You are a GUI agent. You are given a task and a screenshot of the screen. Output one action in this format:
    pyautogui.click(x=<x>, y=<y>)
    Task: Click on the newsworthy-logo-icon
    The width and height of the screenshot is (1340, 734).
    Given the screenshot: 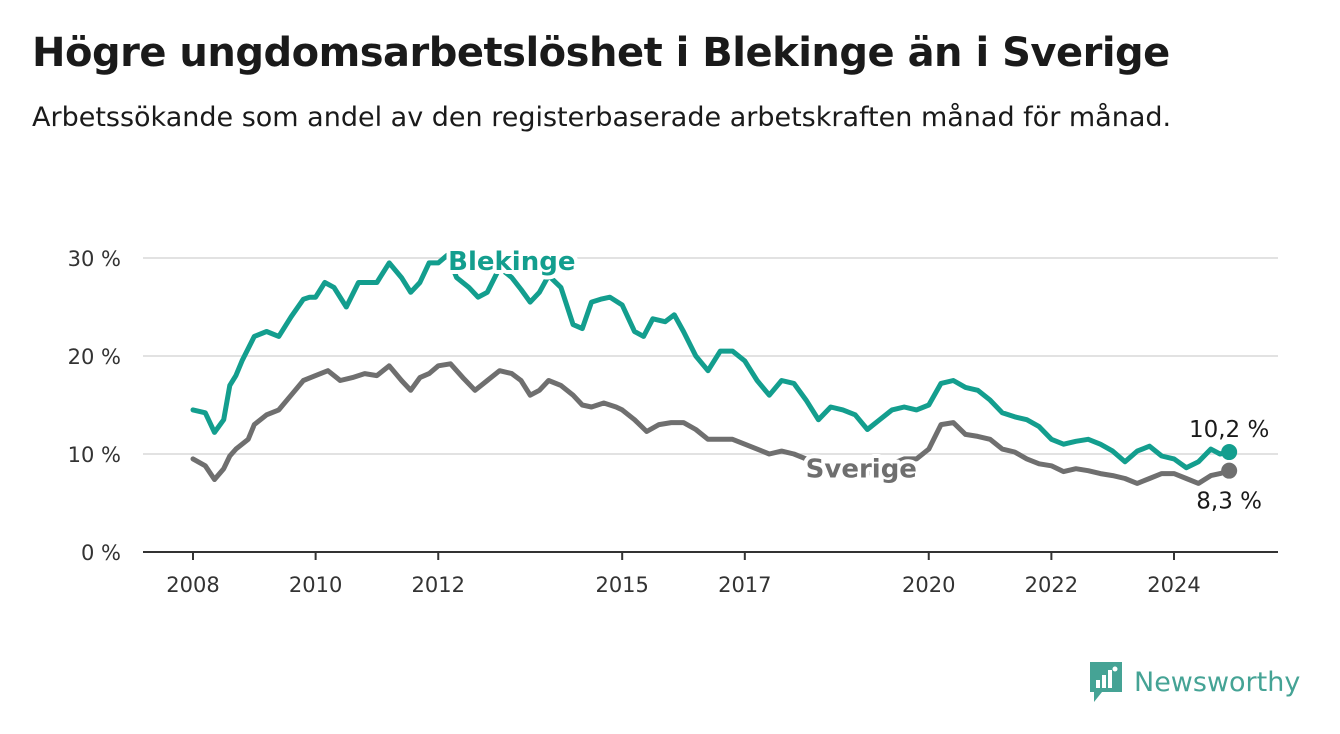 What is the action you would take?
    pyautogui.click(x=1106, y=682)
    